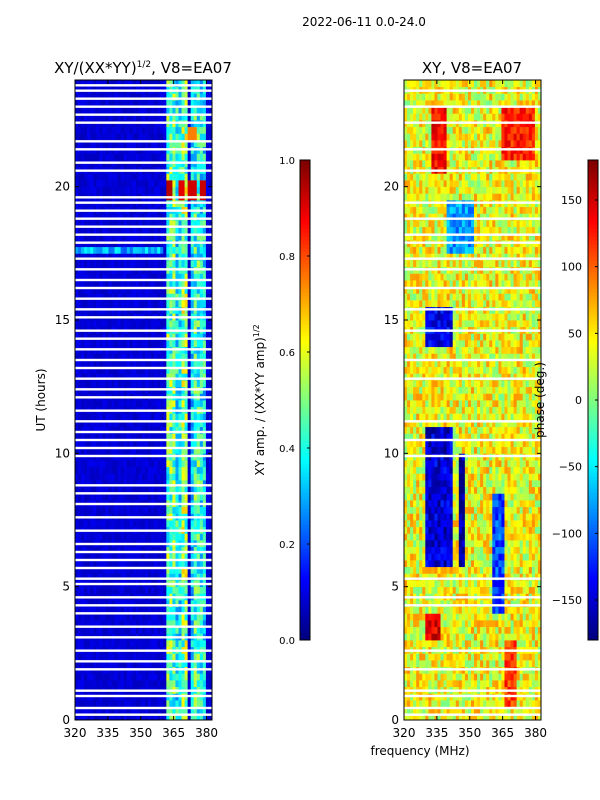  Describe the element at coordinates (75, 733) in the screenshot. I see `amplitude-xtick-label: 320` at that location.